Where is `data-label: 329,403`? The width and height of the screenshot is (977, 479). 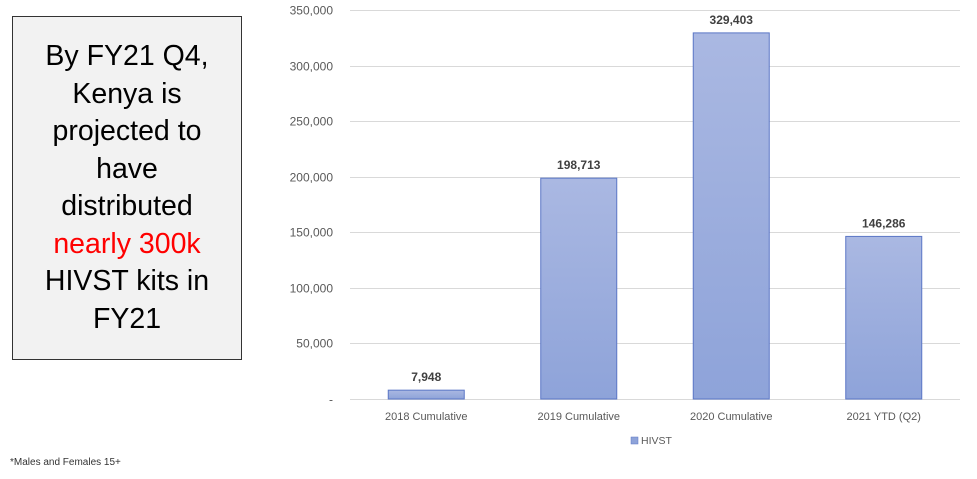
data-label: 329,403 is located at coordinates (732, 20).